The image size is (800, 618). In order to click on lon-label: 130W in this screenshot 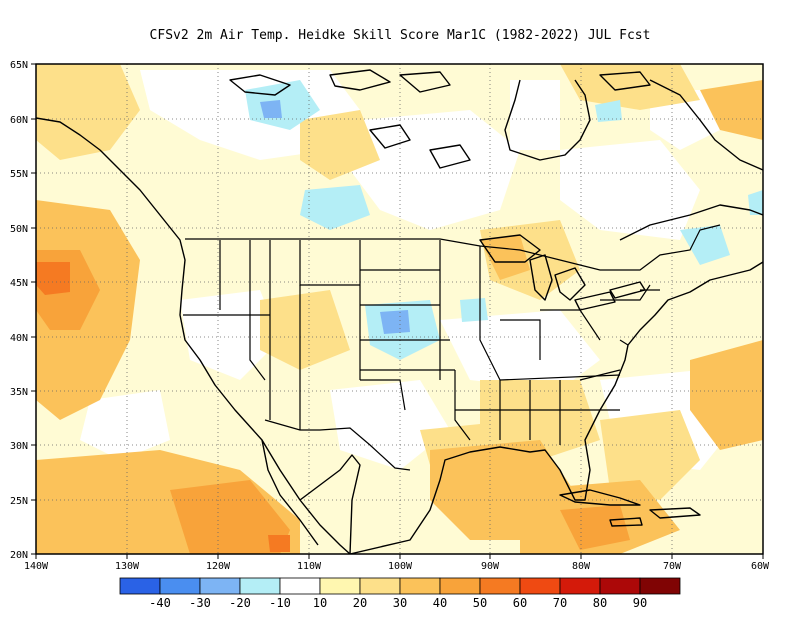, I will do `click(127, 566)`.